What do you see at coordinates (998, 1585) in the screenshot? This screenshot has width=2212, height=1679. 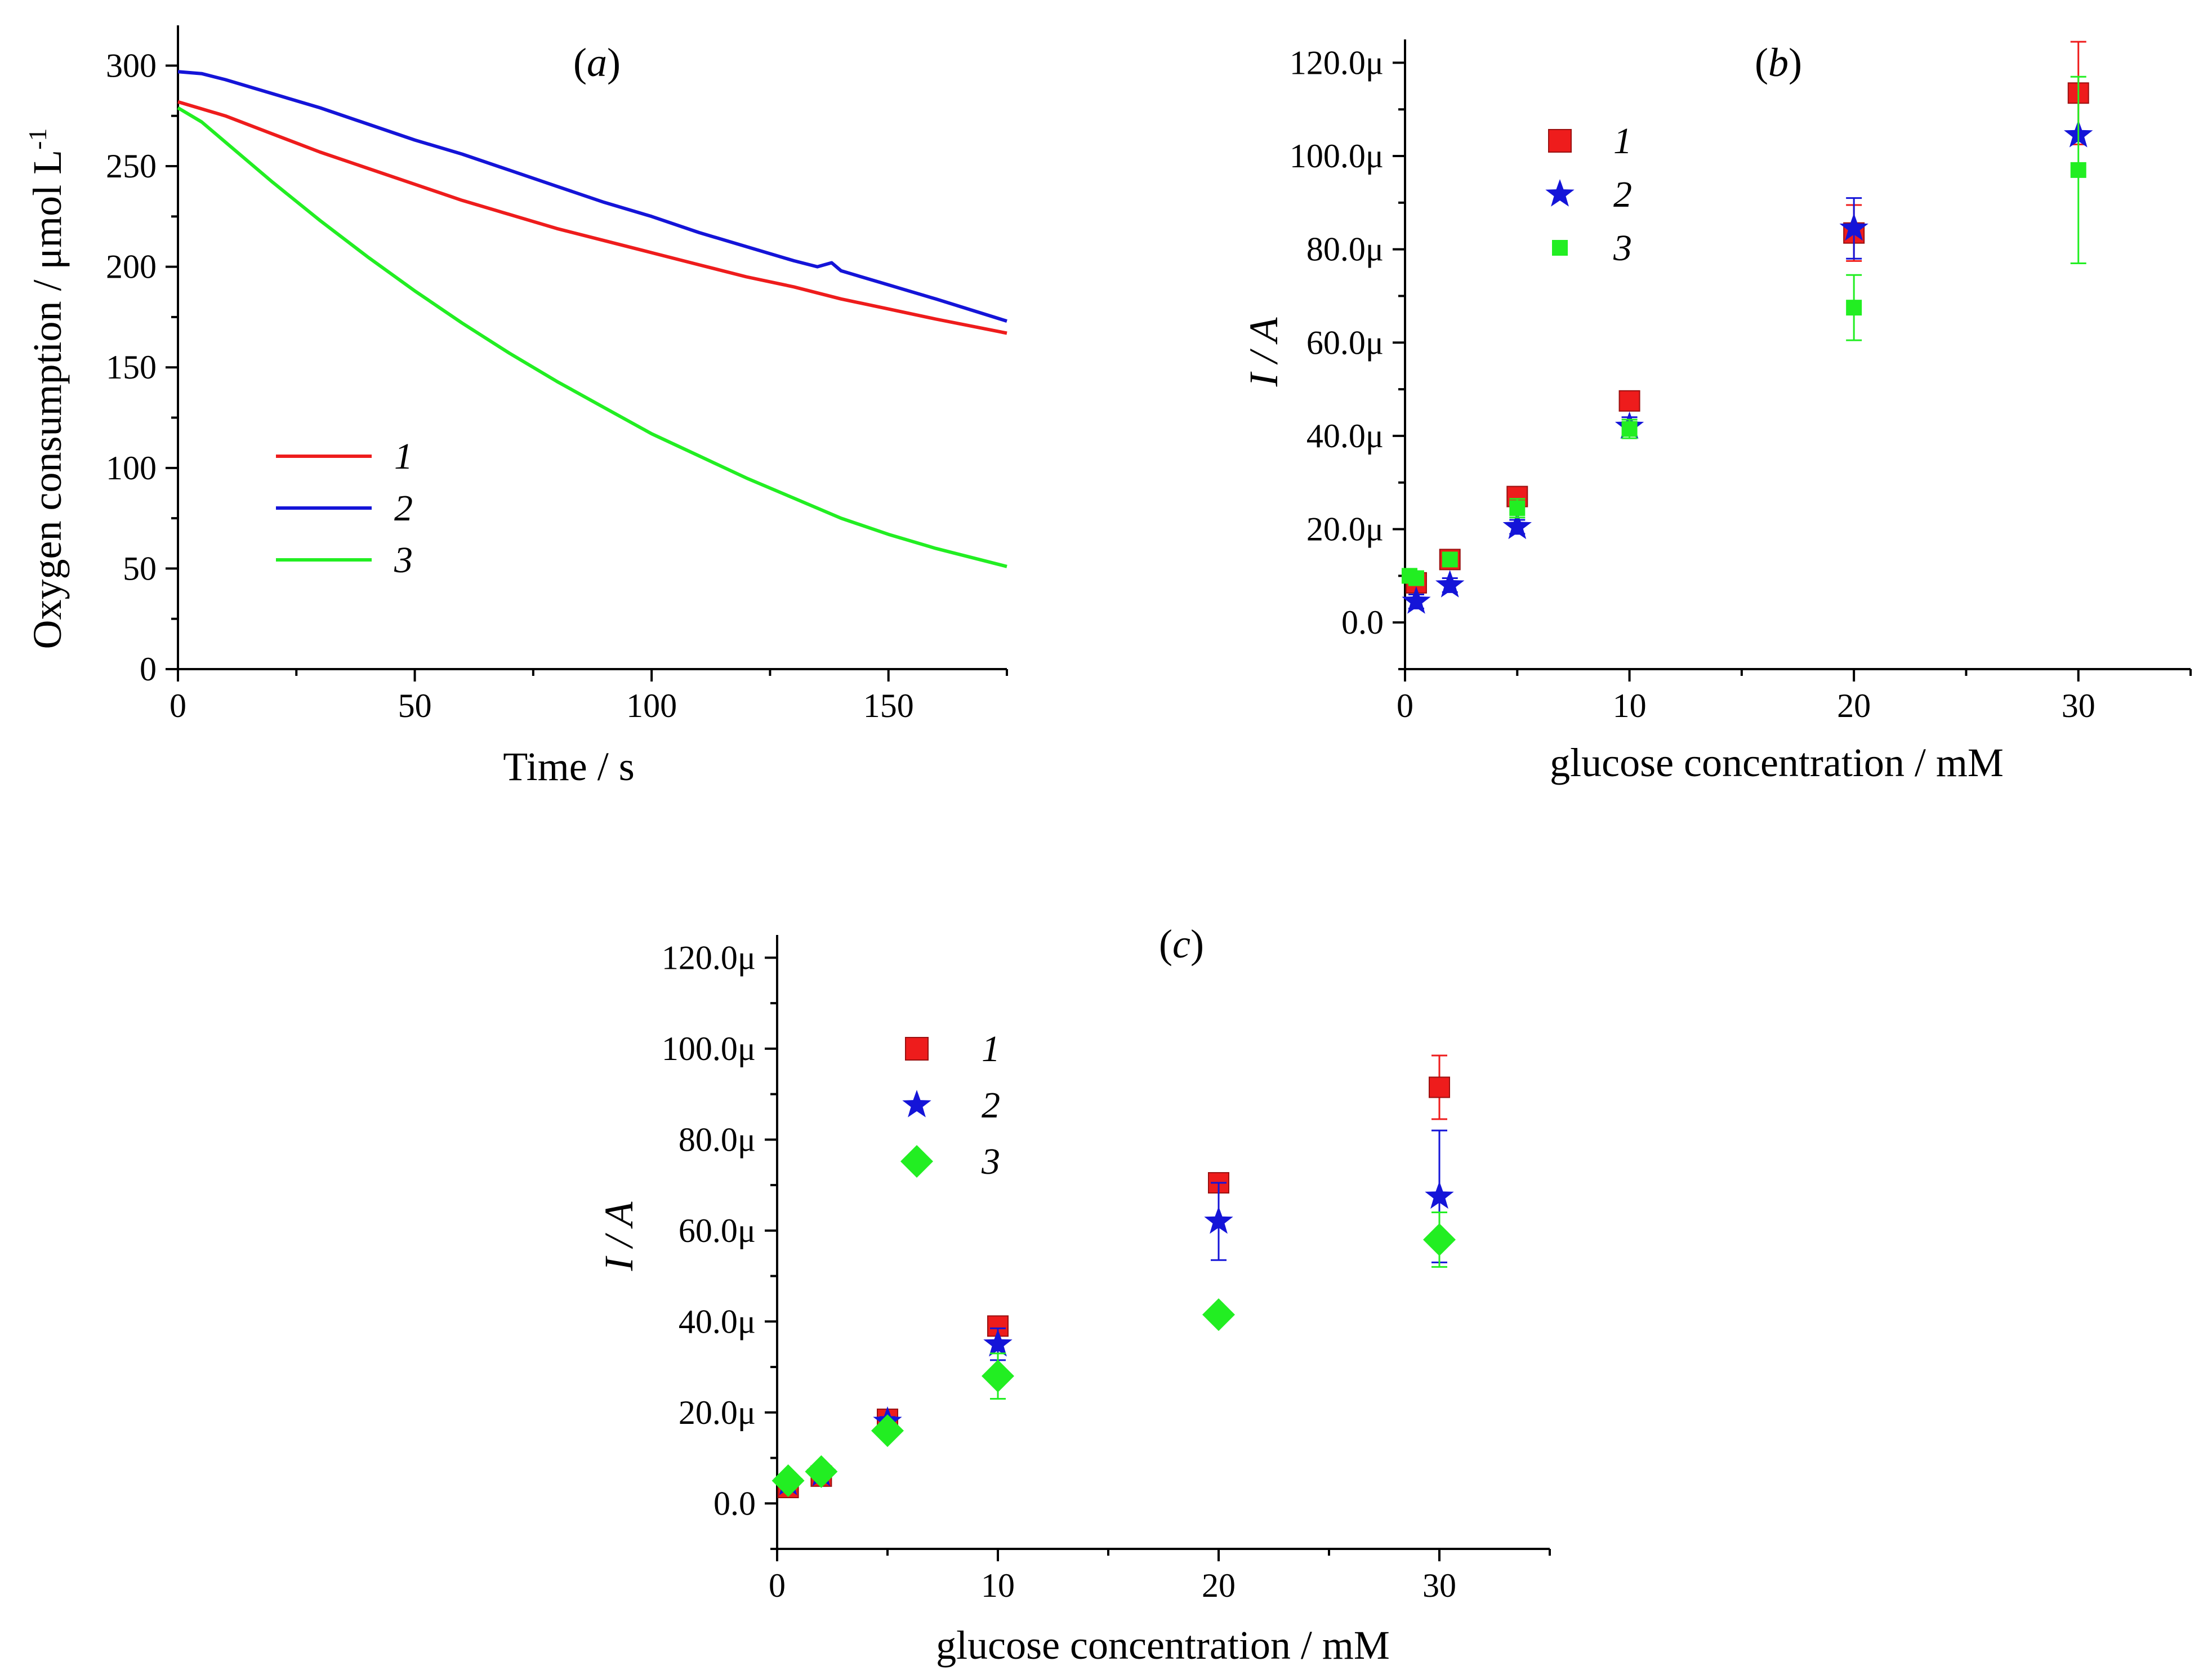 I see `panel-c-x-tick-label: 10` at bounding box center [998, 1585].